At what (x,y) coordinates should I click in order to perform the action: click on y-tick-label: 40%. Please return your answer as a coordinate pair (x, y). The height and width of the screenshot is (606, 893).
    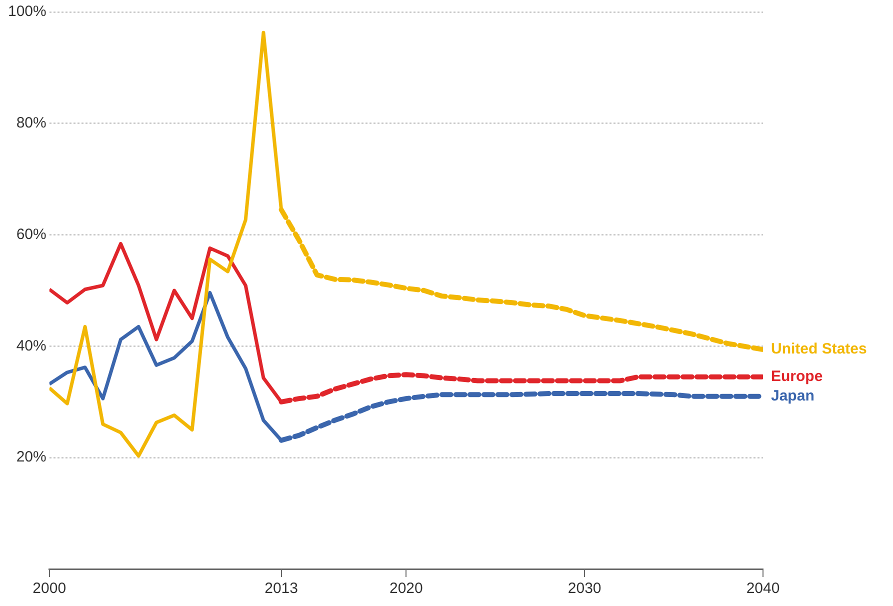
    Looking at the image, I should click on (31, 345).